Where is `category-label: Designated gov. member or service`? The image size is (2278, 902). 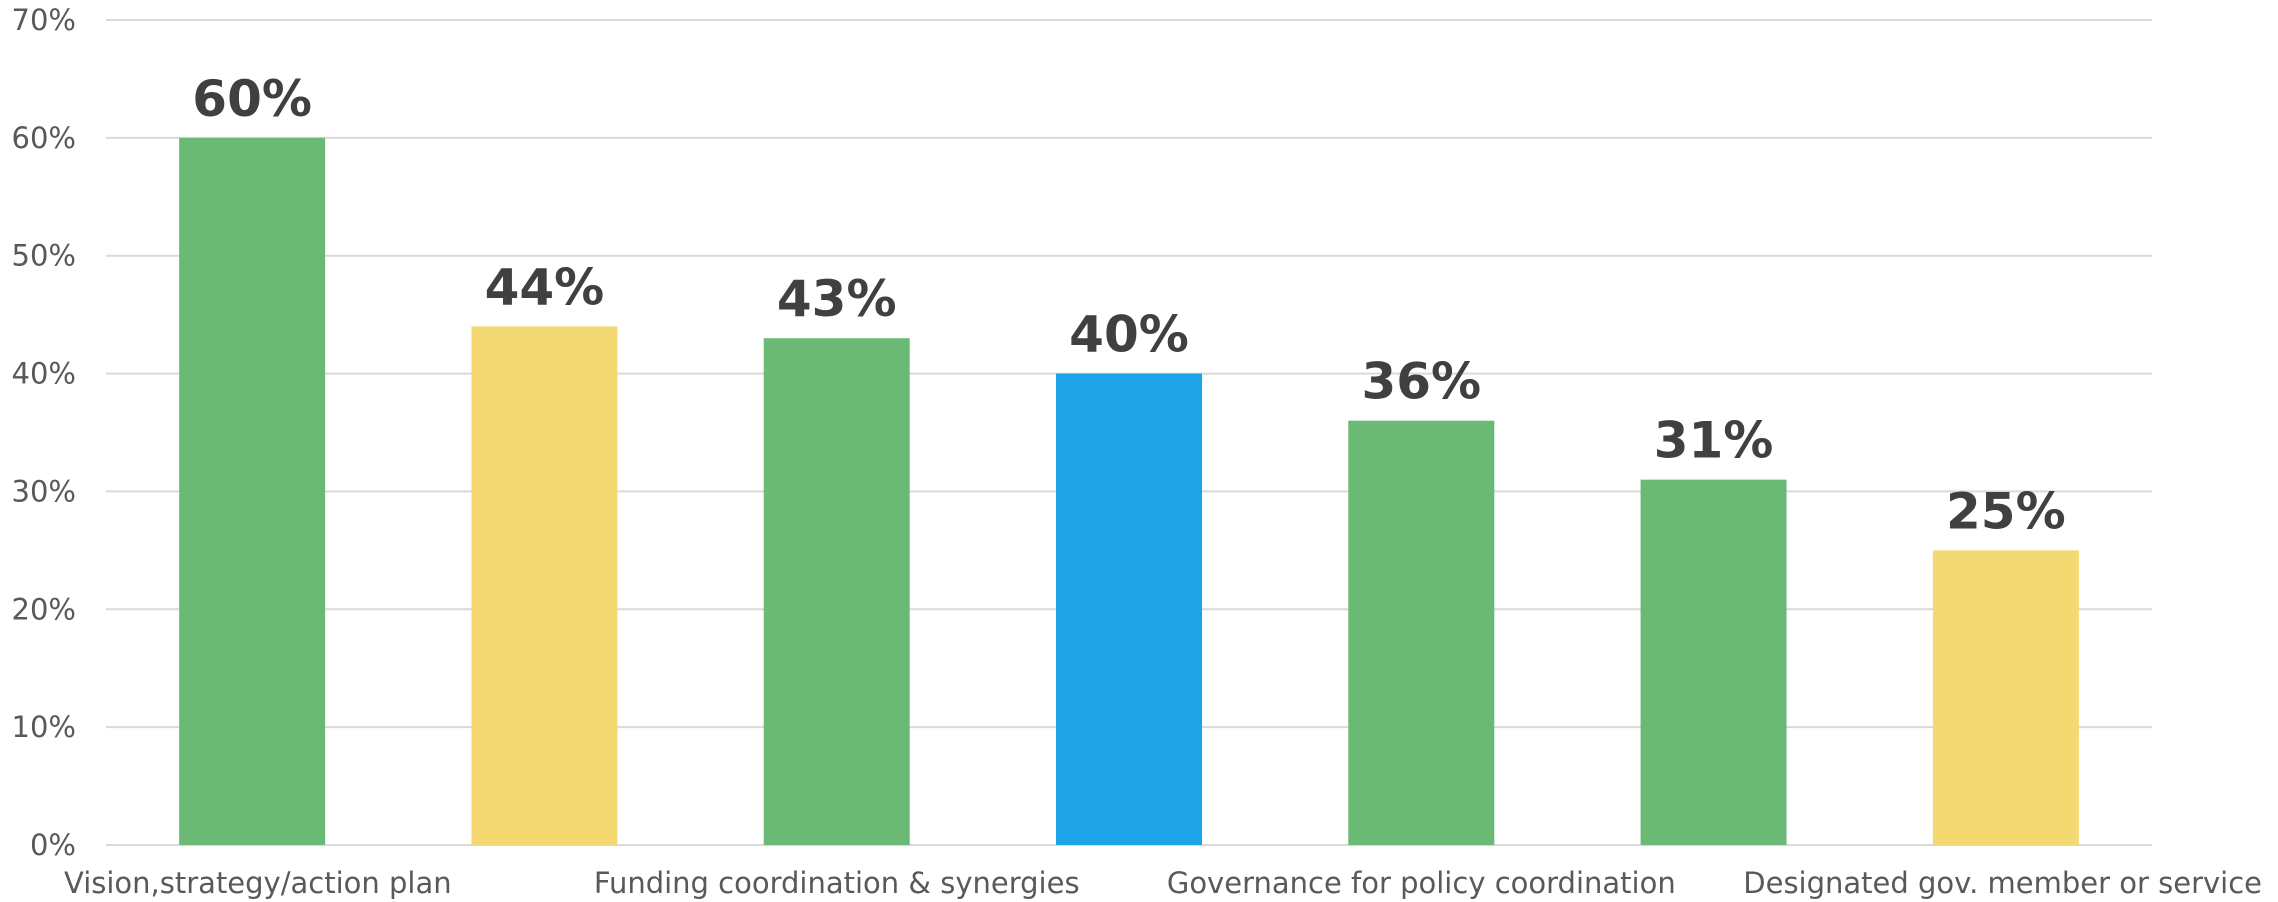
category-label: Designated gov. member or service is located at coordinates (2002, 883).